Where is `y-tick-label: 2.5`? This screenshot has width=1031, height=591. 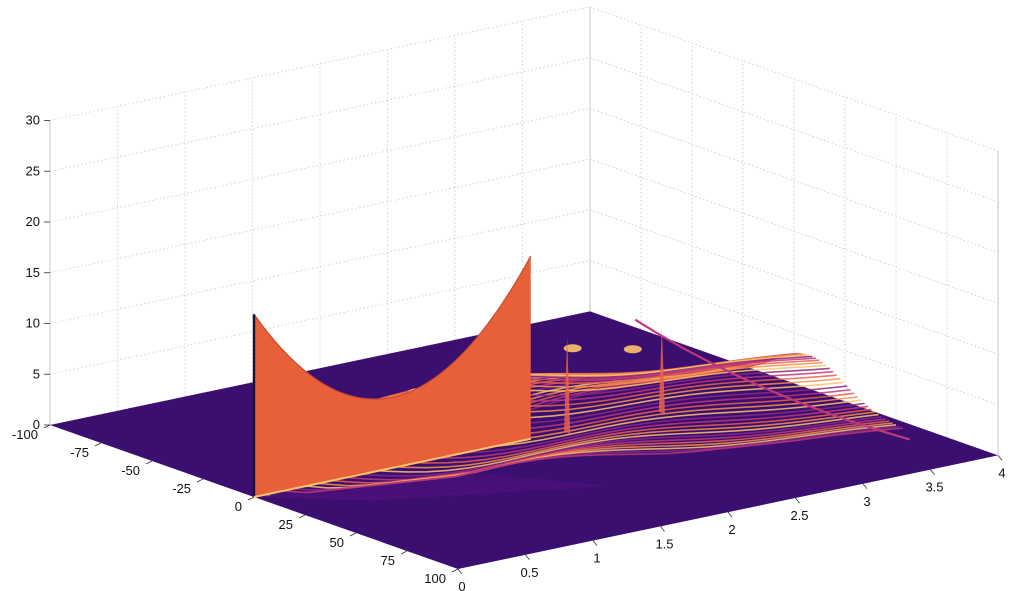
y-tick-label: 2.5 is located at coordinates (799, 515).